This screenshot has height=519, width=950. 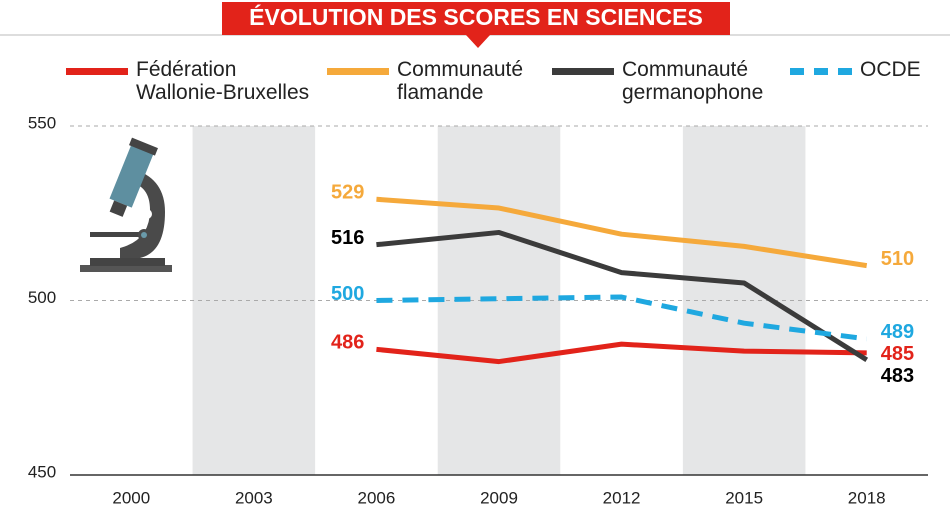 What do you see at coordinates (347, 294) in the screenshot?
I see `data-label: 500` at bounding box center [347, 294].